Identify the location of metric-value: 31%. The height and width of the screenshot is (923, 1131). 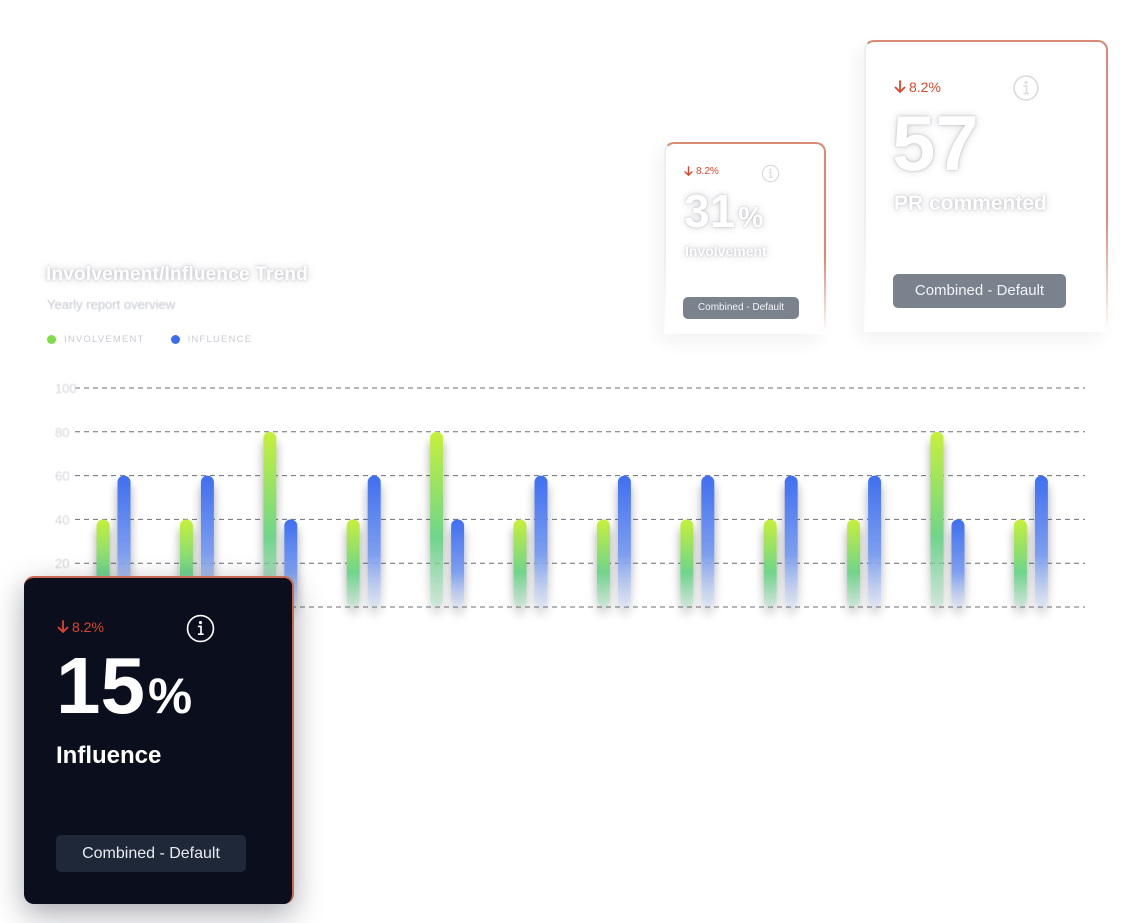
(724, 211).